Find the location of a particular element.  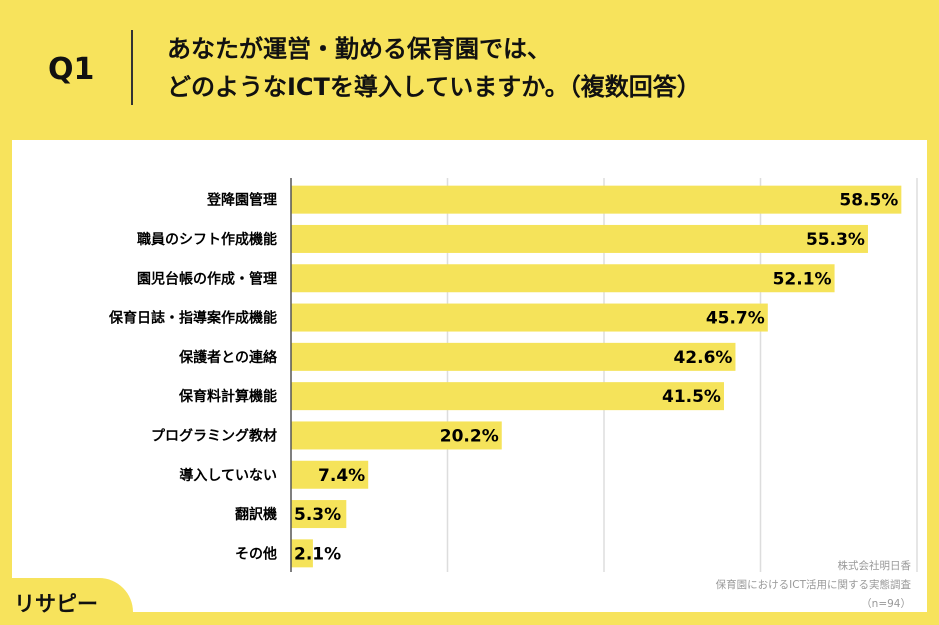

logo: リサピー is located at coordinates (66, 601).